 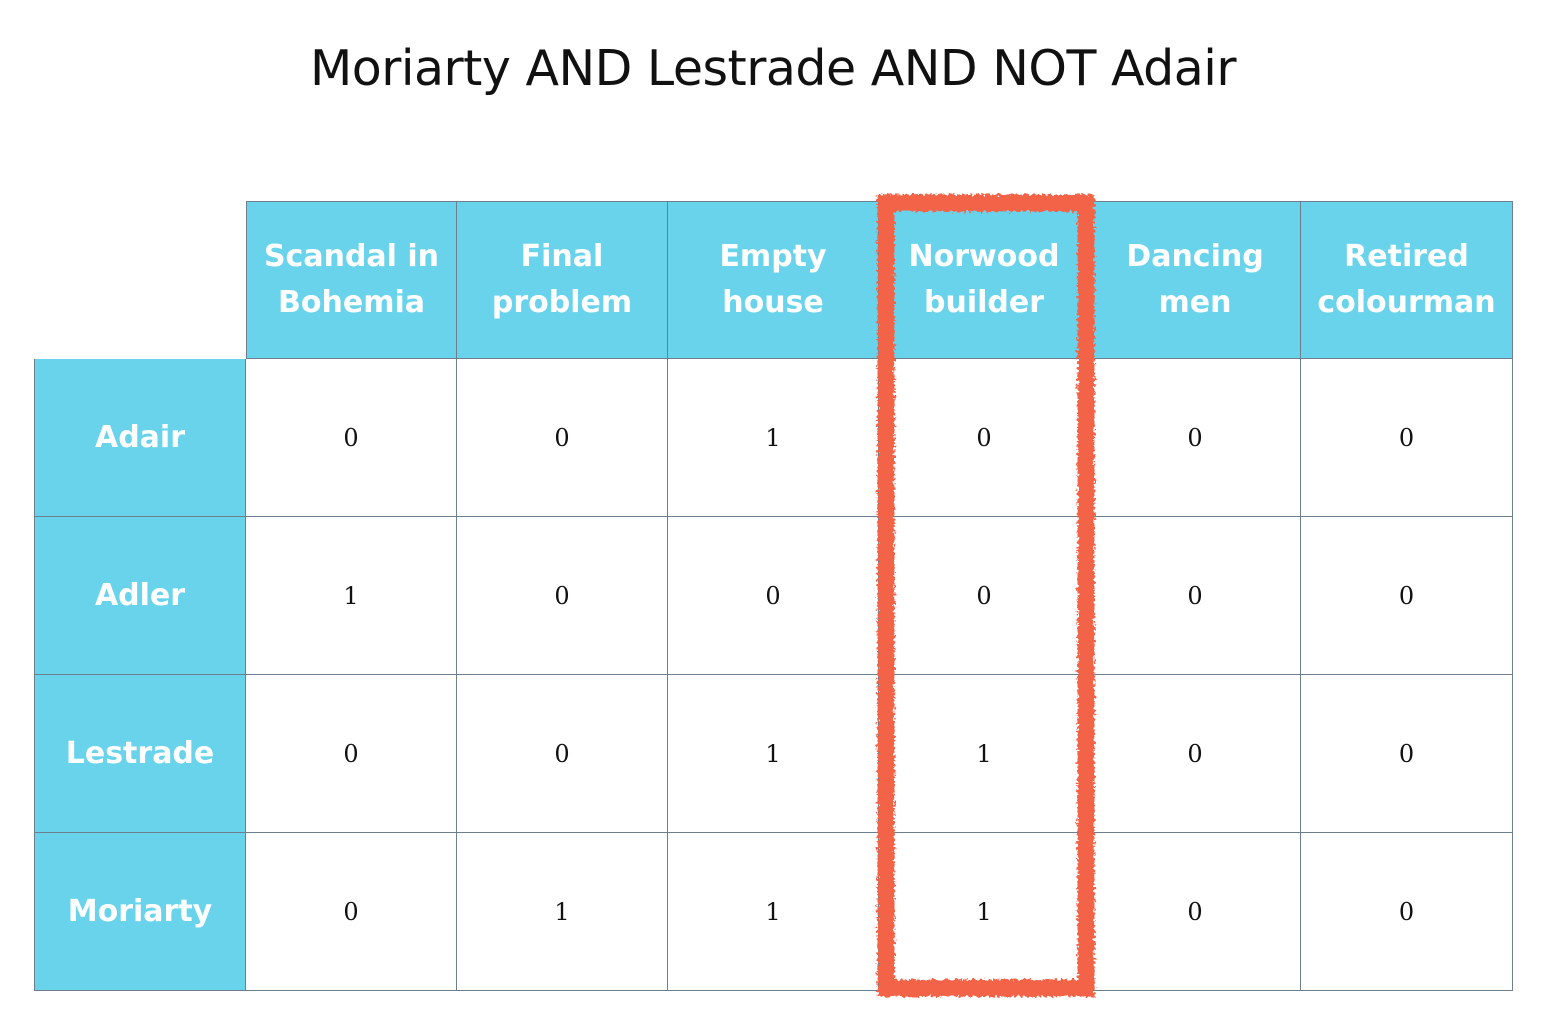 I want to click on column-header: Final problem, so click(x=562, y=280).